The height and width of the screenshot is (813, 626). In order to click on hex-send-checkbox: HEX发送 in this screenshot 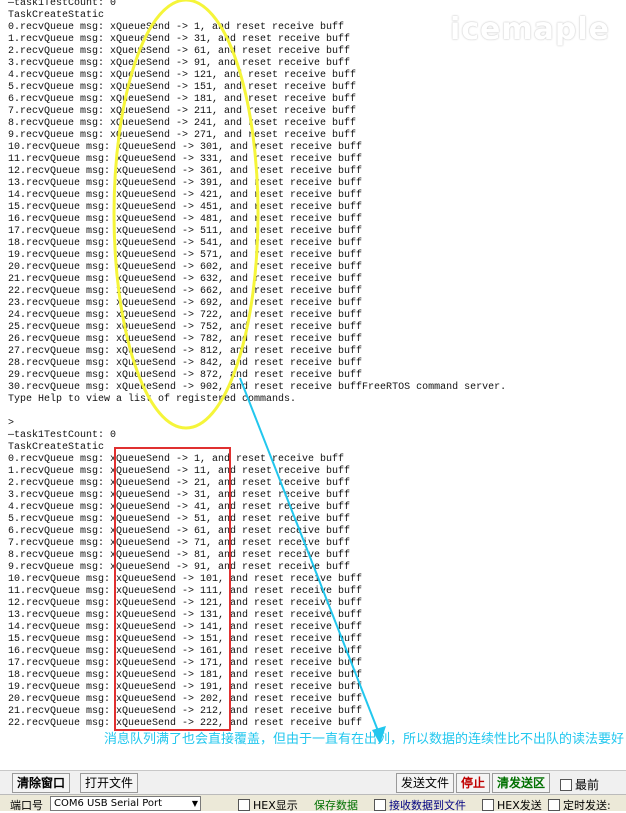, I will do `click(512, 805)`.